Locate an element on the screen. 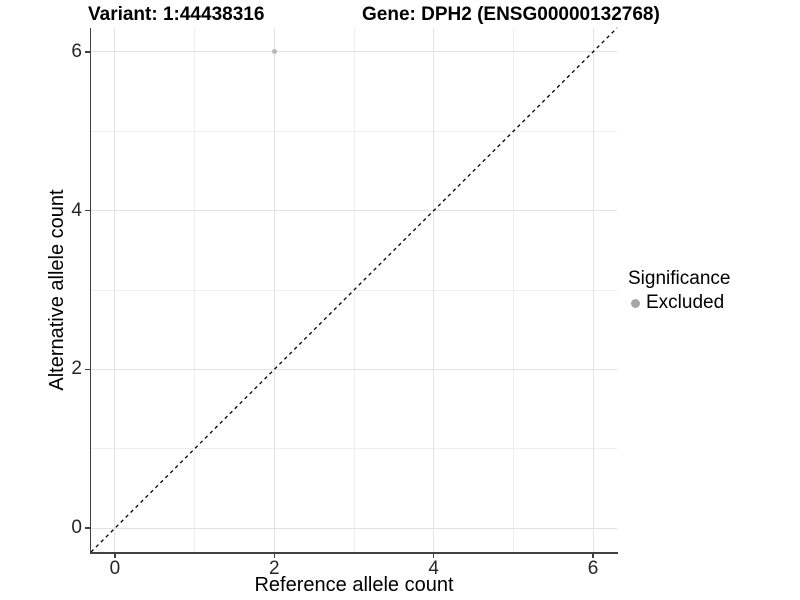 The image size is (800, 600). x-tick-label: 6 is located at coordinates (593, 568).